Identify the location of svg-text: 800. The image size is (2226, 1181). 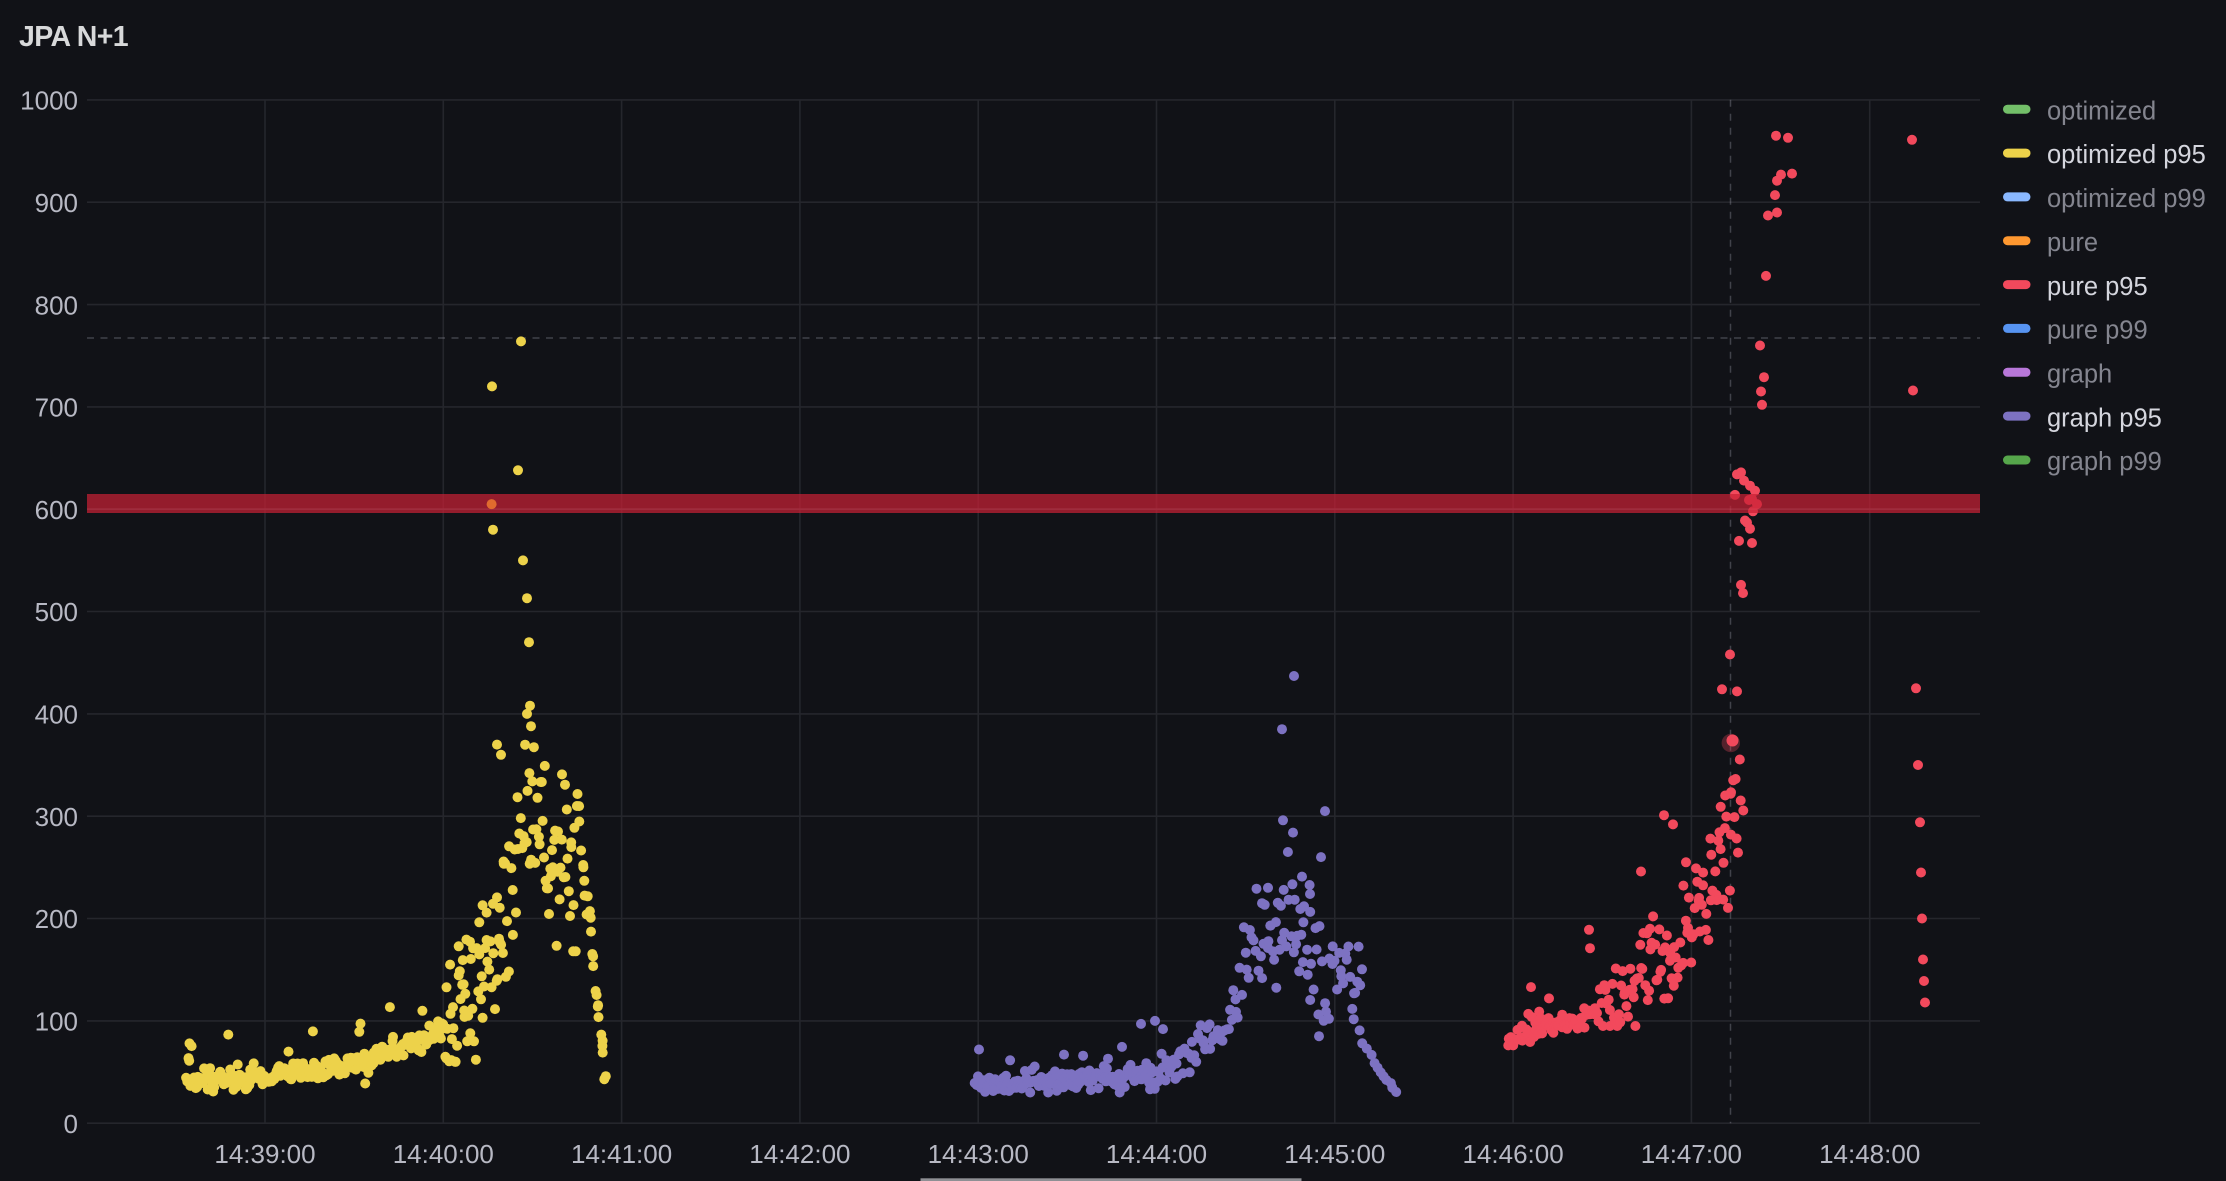
(56, 305).